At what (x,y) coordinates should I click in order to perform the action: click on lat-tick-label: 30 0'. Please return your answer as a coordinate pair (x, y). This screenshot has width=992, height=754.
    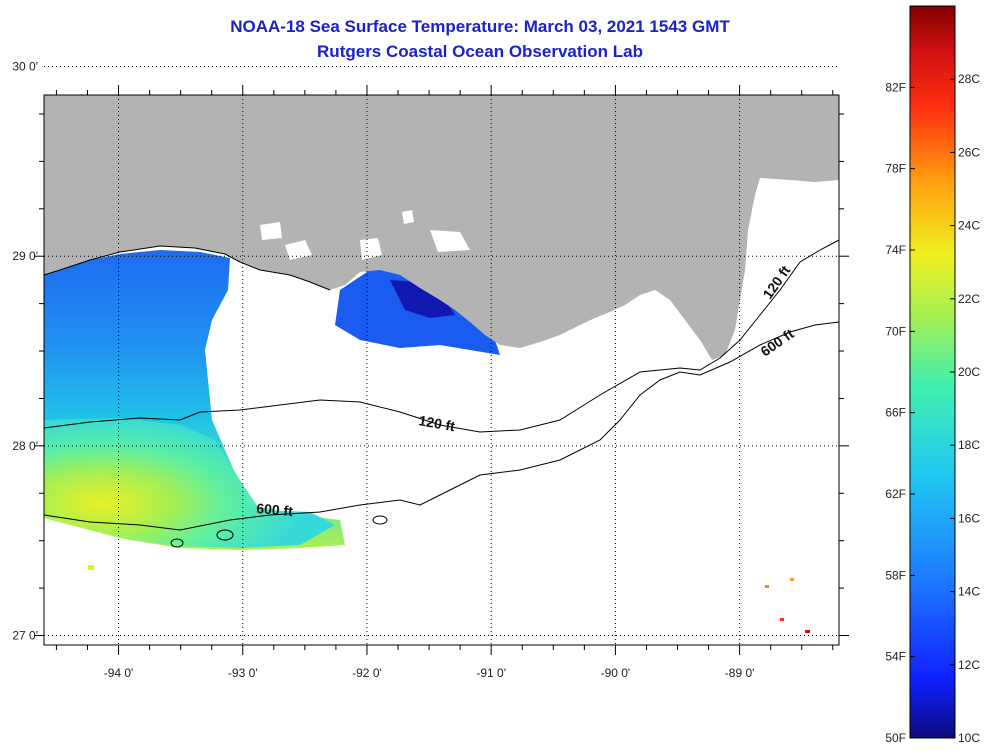
    Looking at the image, I should click on (25, 67).